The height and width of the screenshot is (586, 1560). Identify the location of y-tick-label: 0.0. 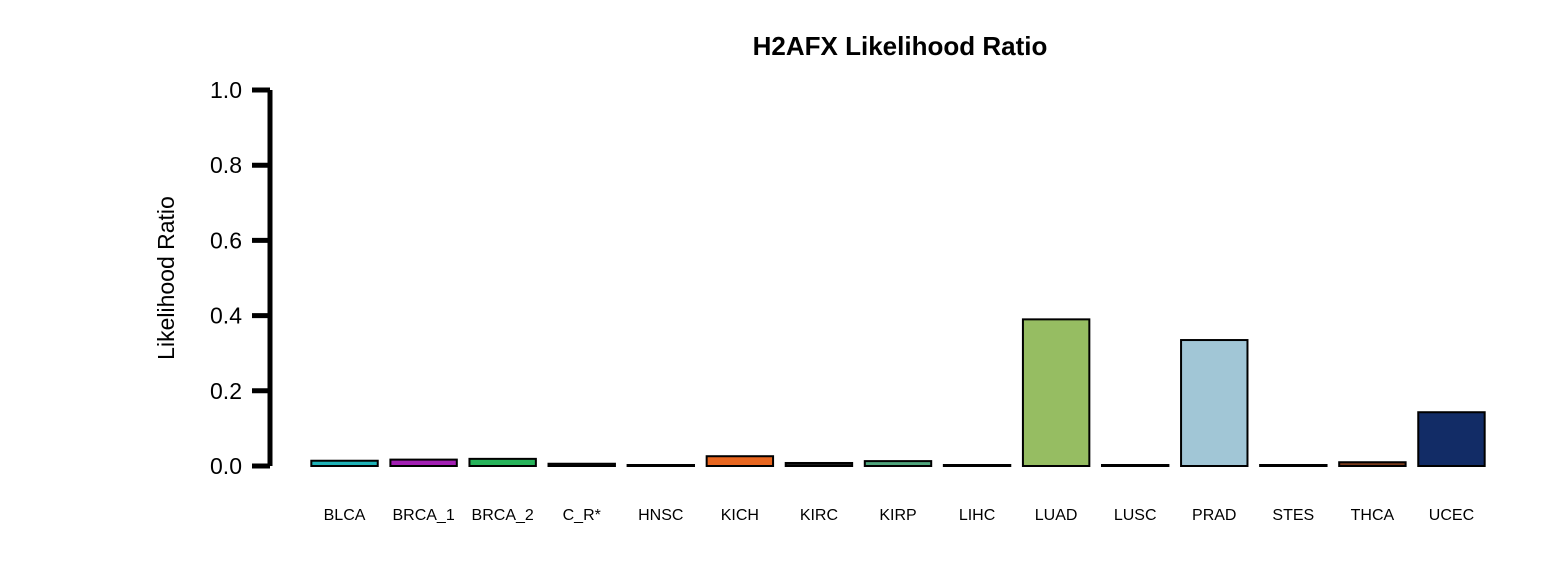
(226, 466).